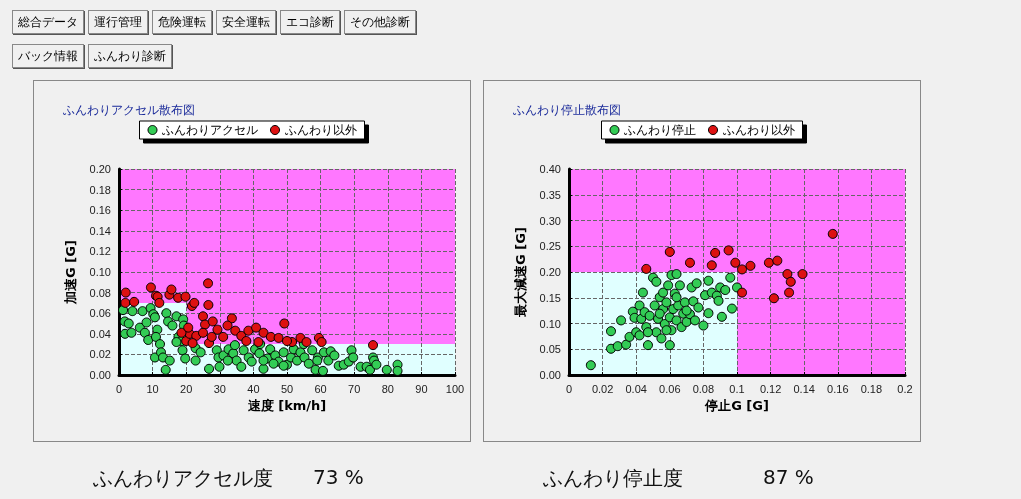 The width and height of the screenshot is (1021, 499). What do you see at coordinates (287, 388) in the screenshot?
I see `x-tick-label: 50` at bounding box center [287, 388].